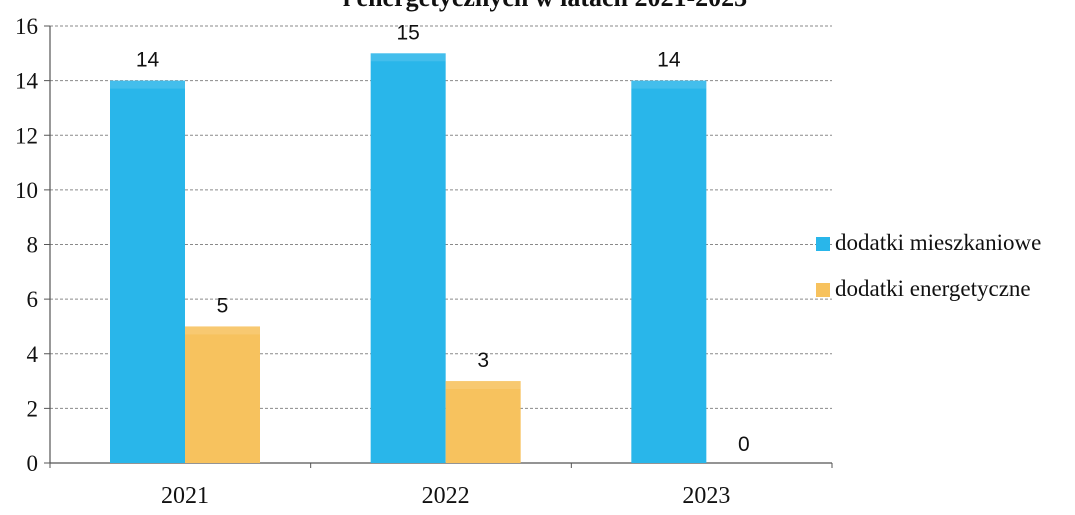 The image size is (1075, 515). What do you see at coordinates (148, 60) in the screenshot?
I see `data-label-dodatki-mieszkaniowe-2021: 14` at bounding box center [148, 60].